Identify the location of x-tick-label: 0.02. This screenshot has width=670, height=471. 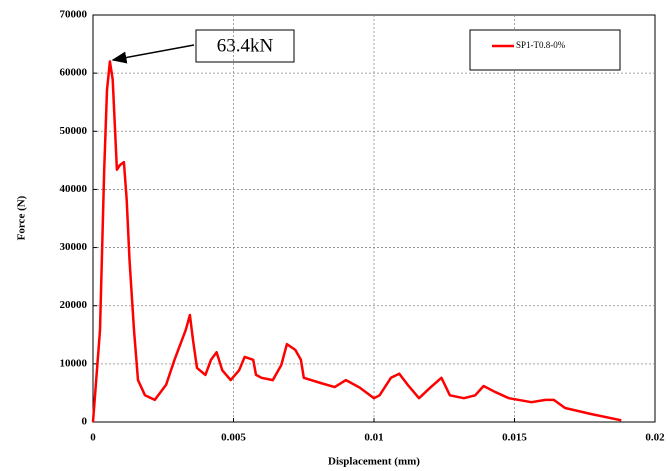
(655, 438).